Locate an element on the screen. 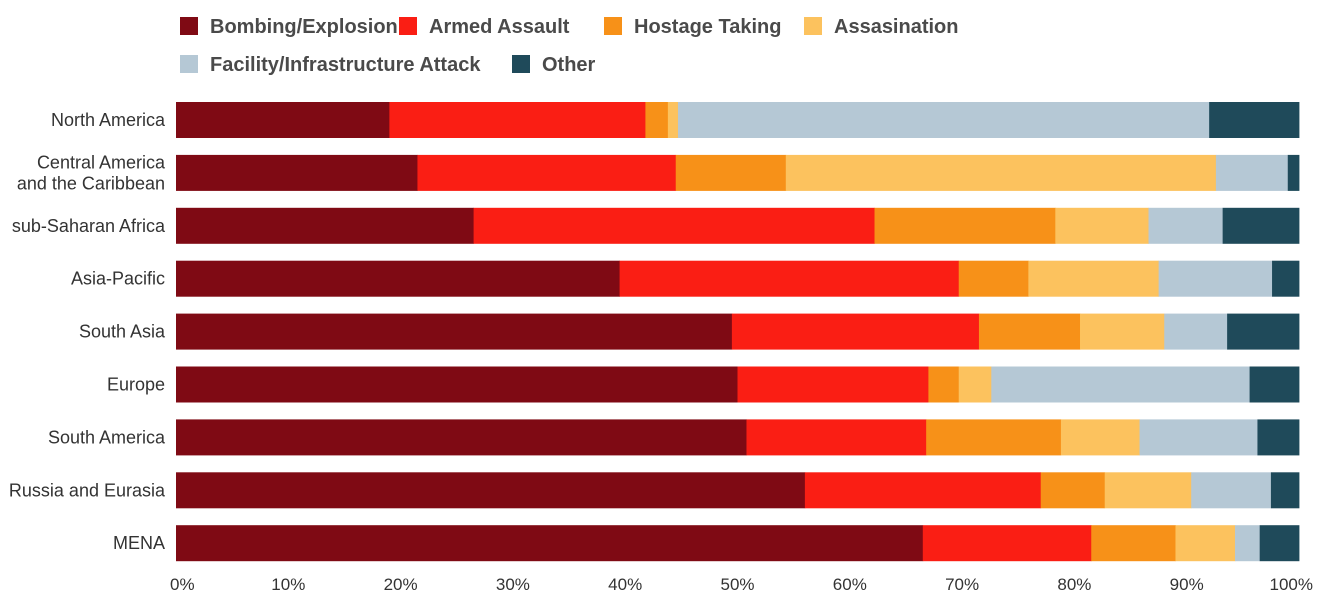  category-label: Central America and the Caribbean is located at coordinates (91, 172).